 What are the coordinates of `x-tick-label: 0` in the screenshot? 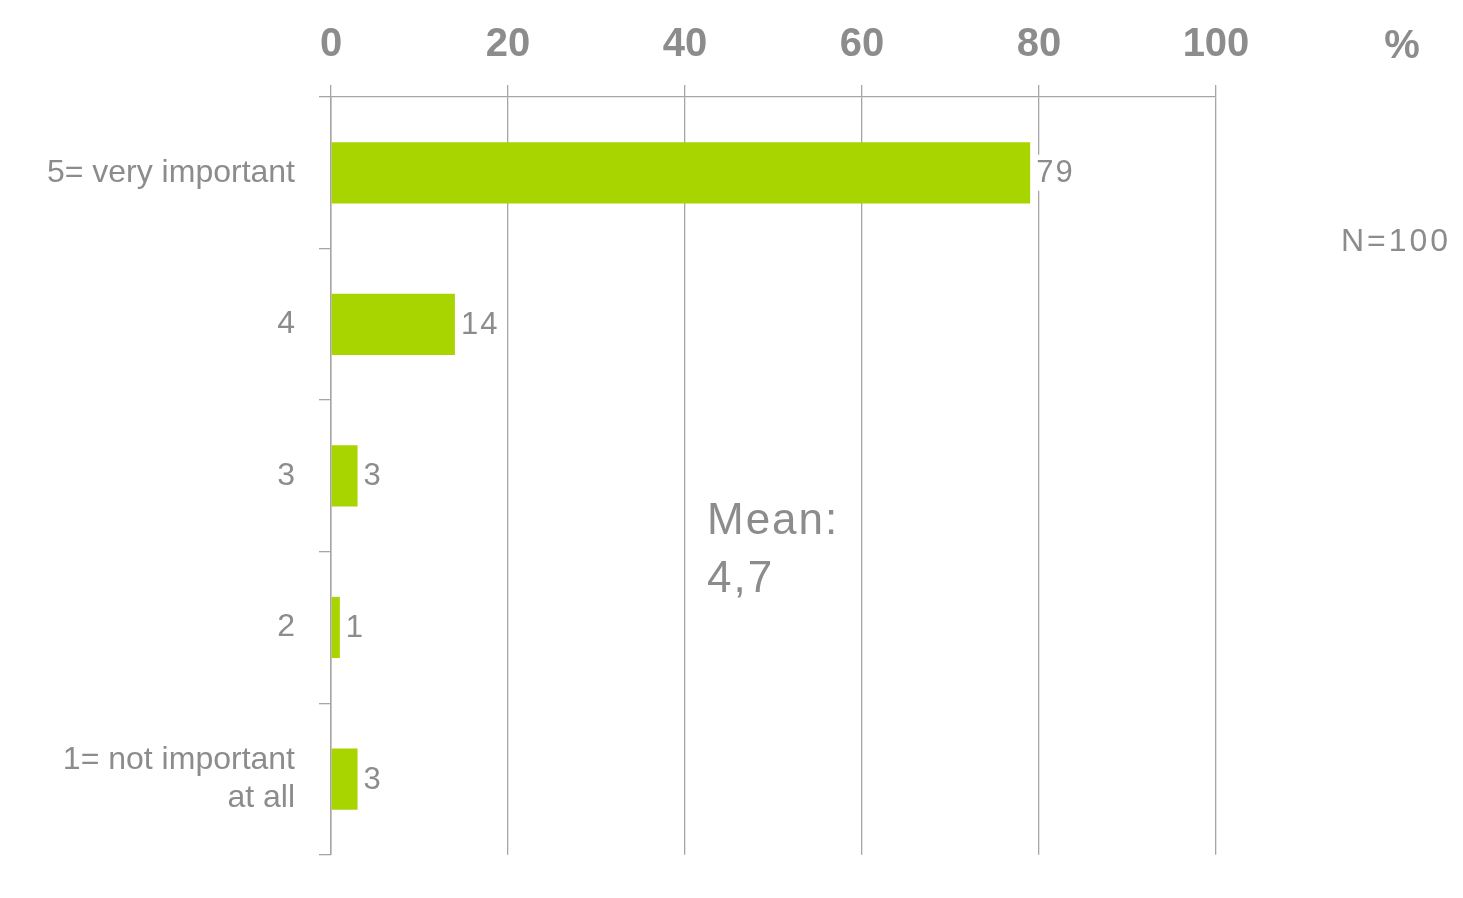 It's located at (331, 42).